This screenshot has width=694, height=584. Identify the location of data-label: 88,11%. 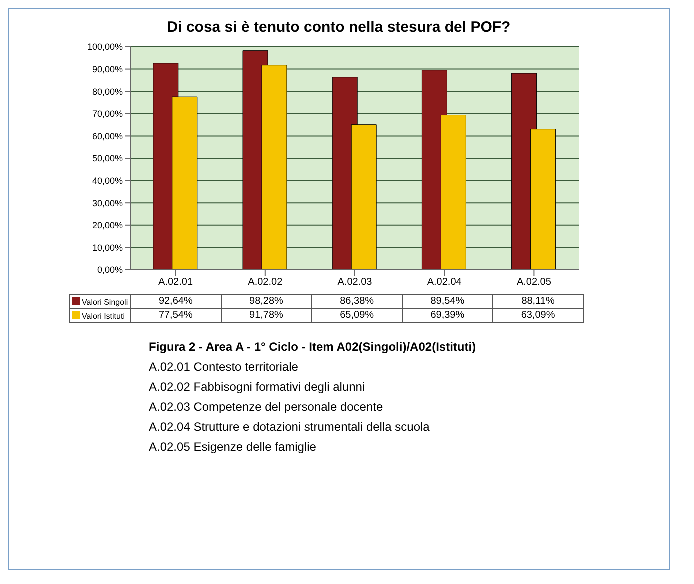
(538, 301).